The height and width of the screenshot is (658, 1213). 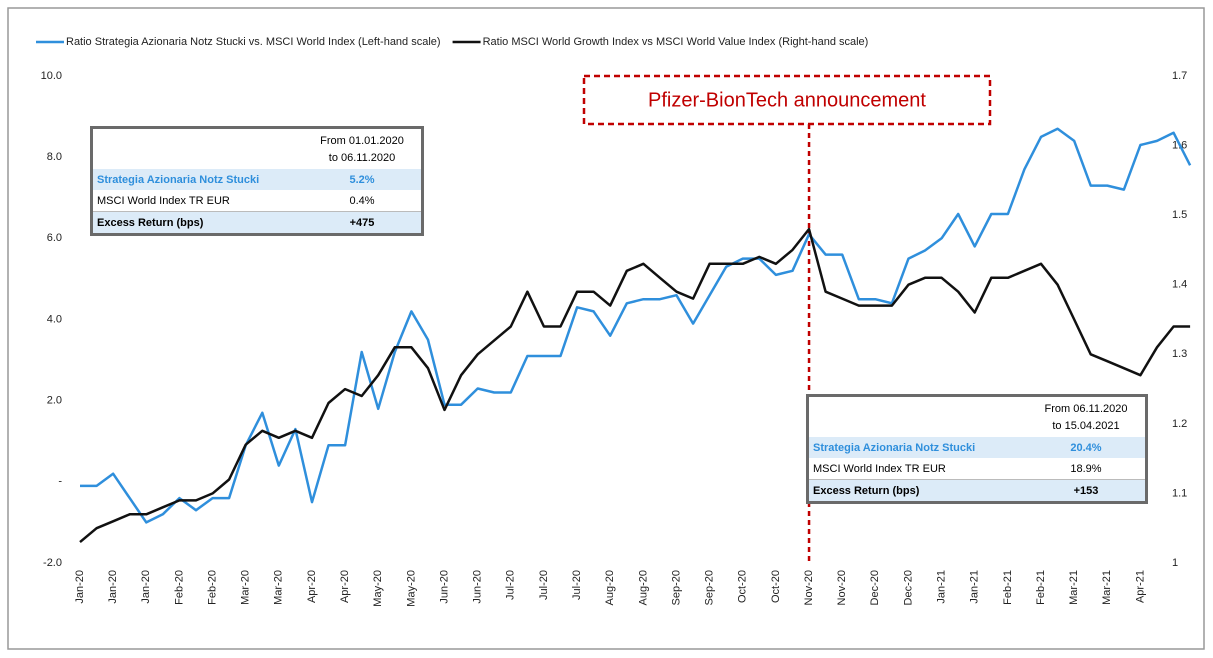 I want to click on header-row: From 01.01.2020 to 06.11.2020, so click(x=257, y=149).